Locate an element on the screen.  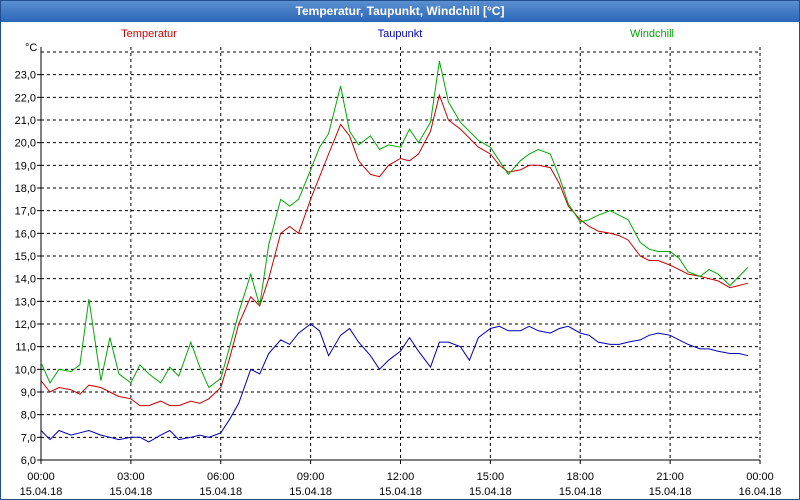
x-tick-time: 18:00 is located at coordinates (580, 477).